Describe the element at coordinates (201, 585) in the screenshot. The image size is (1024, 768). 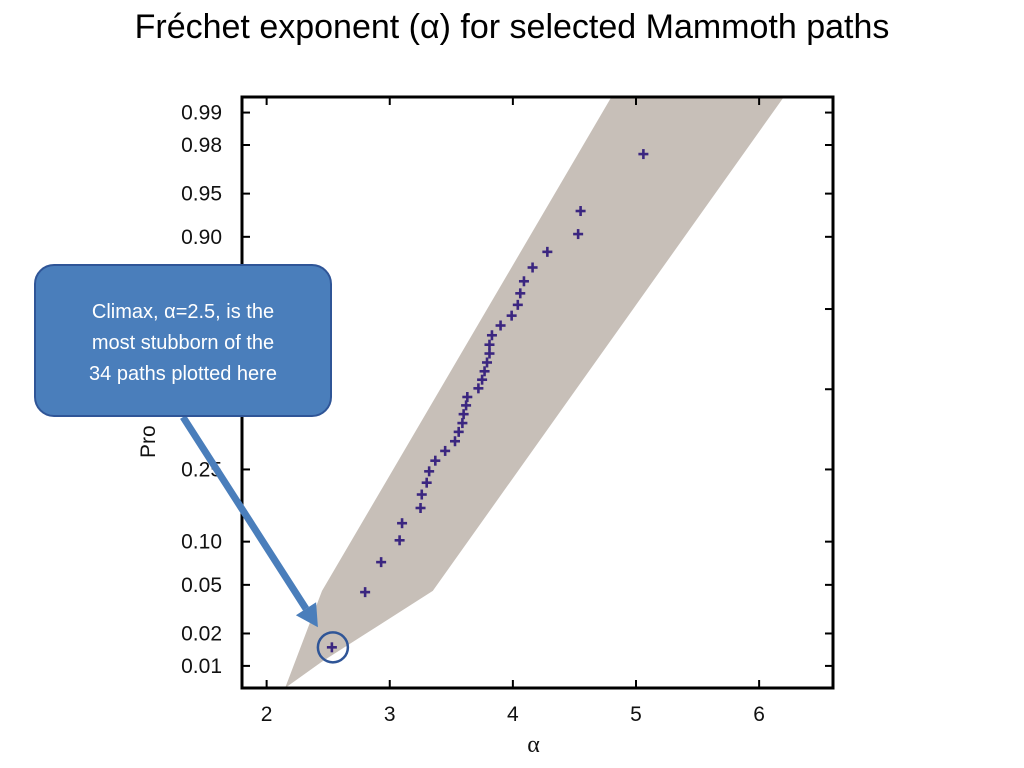
I see `y-tick-label: 0.05` at that location.